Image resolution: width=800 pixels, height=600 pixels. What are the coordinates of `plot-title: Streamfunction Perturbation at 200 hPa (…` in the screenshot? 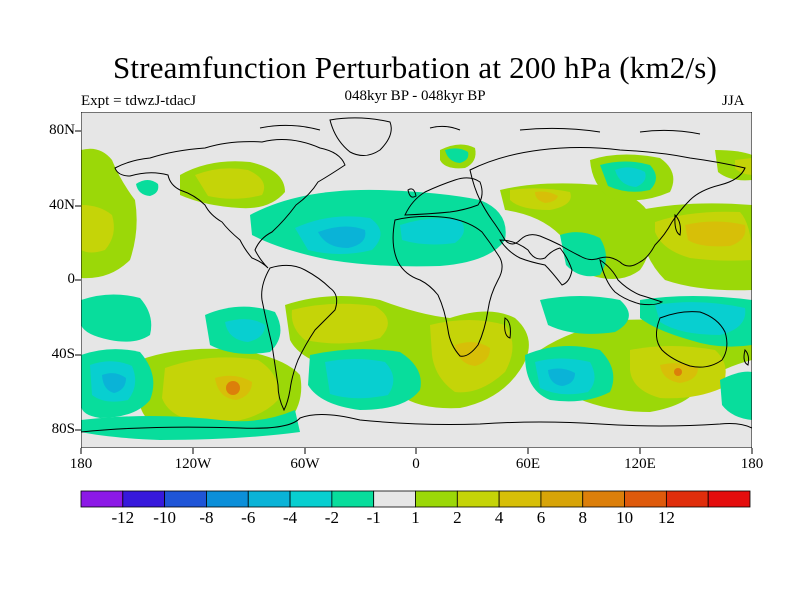 It's located at (415, 67).